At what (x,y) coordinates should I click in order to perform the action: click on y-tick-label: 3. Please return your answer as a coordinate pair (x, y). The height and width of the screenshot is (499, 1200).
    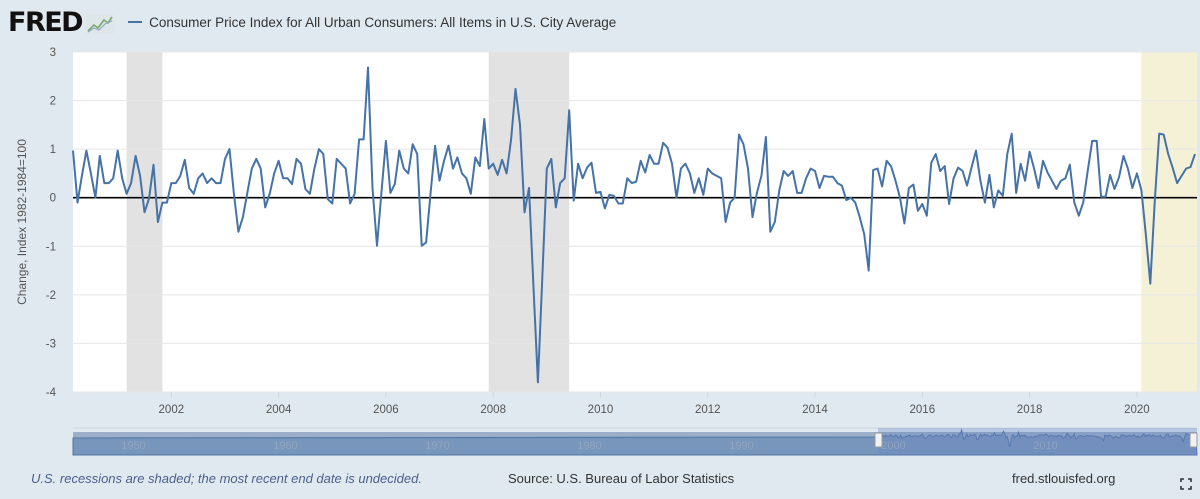
    Looking at the image, I should click on (53, 53).